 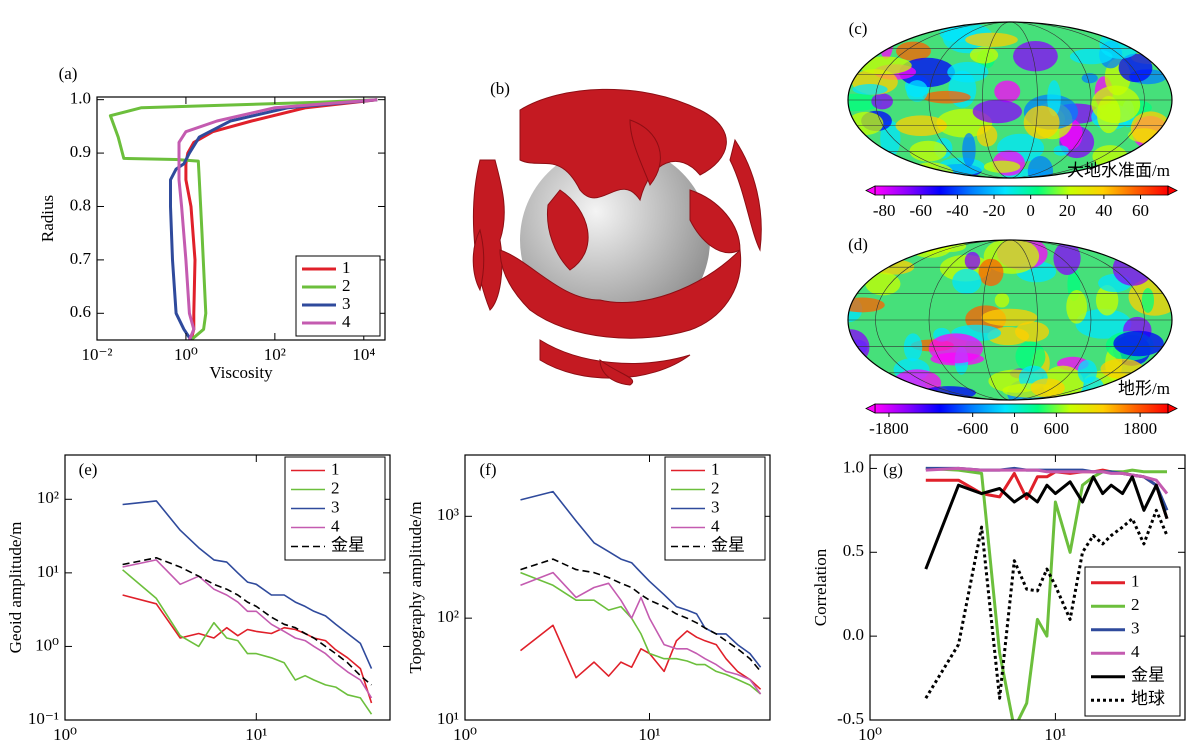 I want to click on y-tick-label: -0.5, so click(x=850, y=718).